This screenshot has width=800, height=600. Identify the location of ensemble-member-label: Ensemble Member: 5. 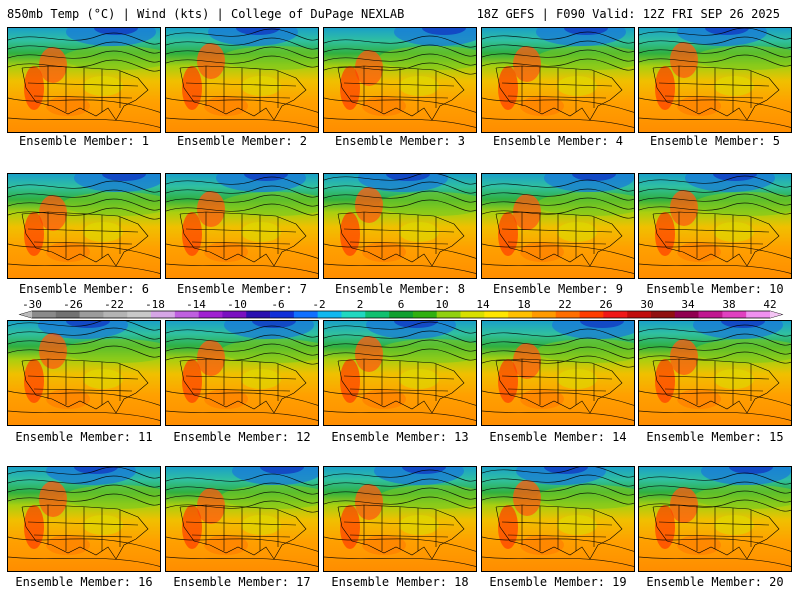
(715, 141).